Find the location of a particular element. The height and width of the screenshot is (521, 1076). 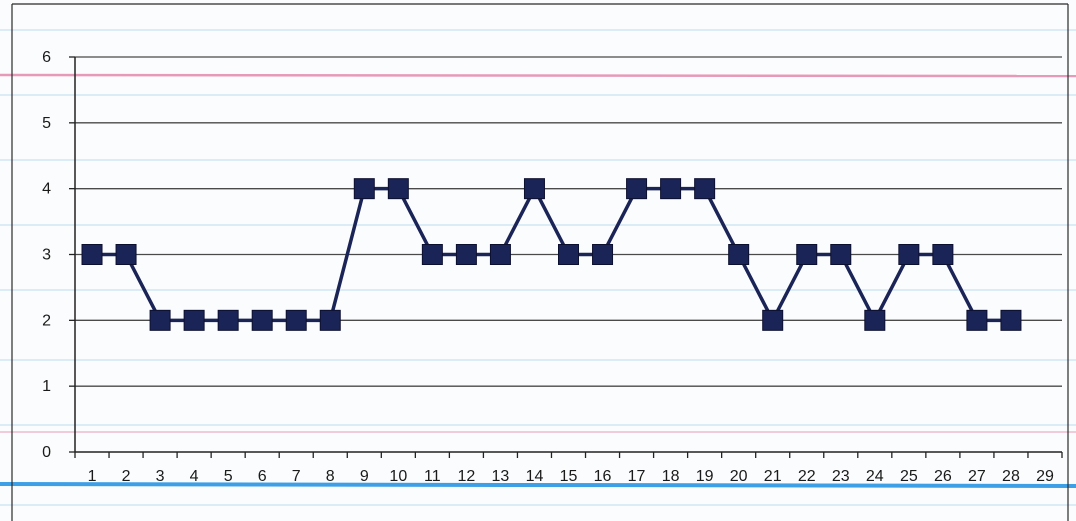

y-tick-label: 1 is located at coordinates (46, 386).